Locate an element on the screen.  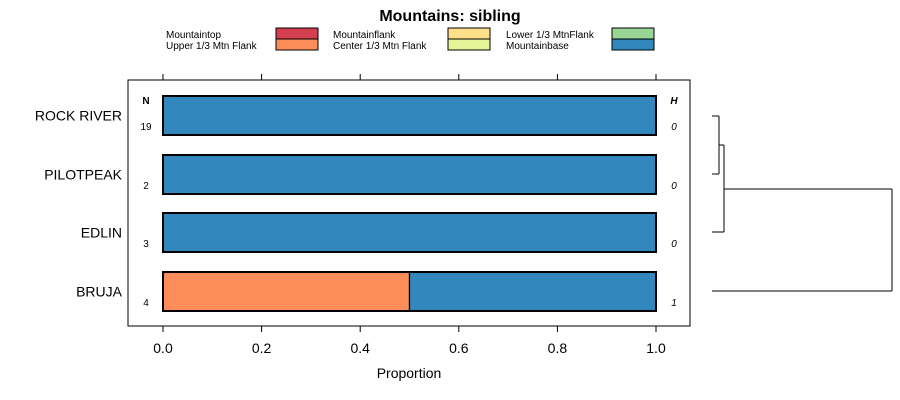
bar-row: EDLIN 3 0 is located at coordinates (379, 232).